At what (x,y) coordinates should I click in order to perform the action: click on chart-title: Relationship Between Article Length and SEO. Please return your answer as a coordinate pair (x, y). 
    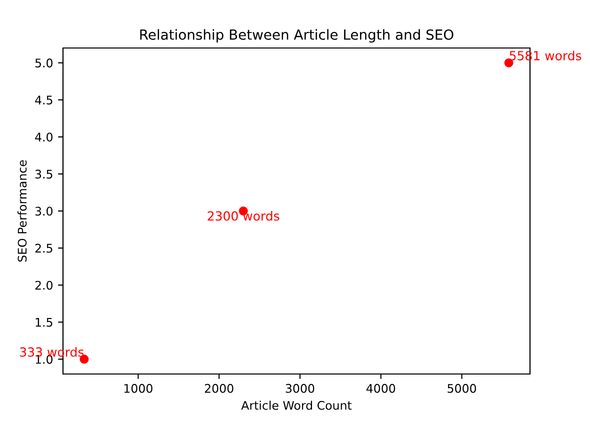
    Looking at the image, I should click on (297, 36).